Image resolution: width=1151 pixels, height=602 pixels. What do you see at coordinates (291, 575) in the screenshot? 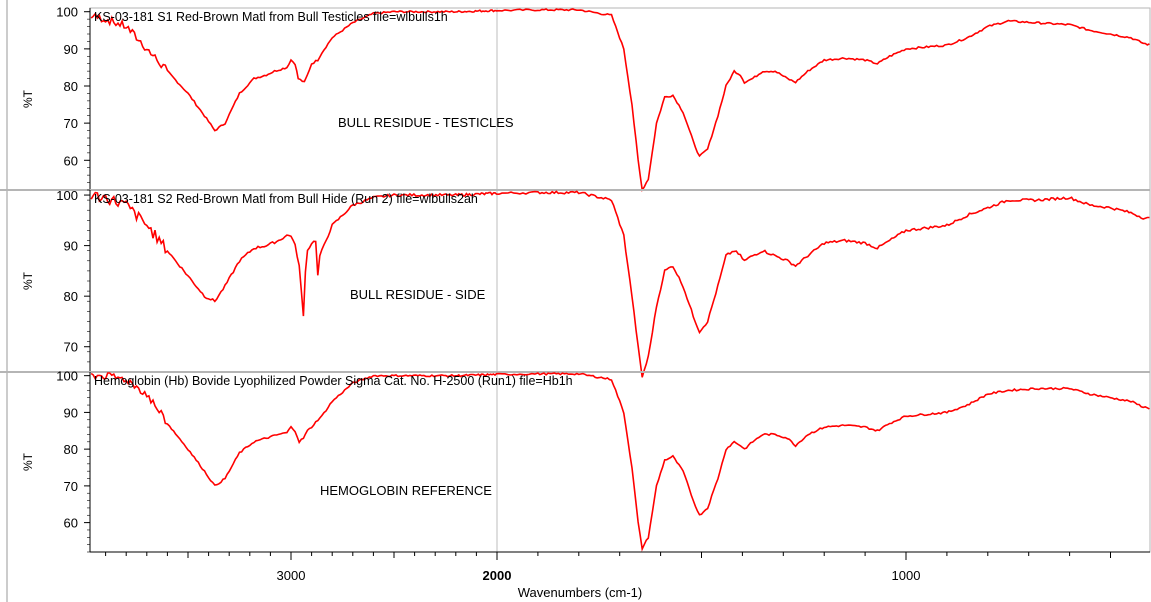
I see `x-tick-label: 3000` at bounding box center [291, 575].